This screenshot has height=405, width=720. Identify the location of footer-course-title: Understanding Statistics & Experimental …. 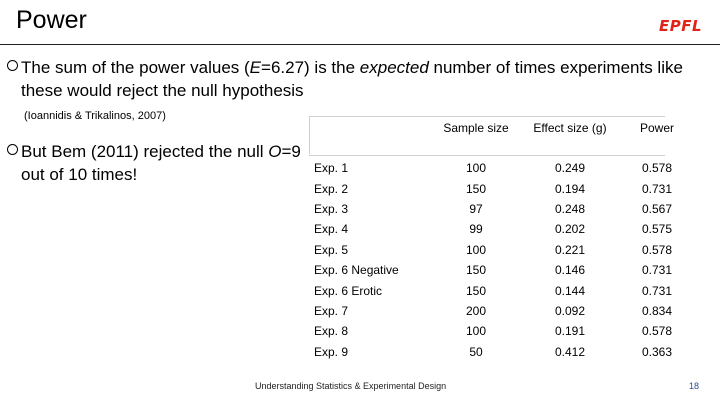
(351, 386).